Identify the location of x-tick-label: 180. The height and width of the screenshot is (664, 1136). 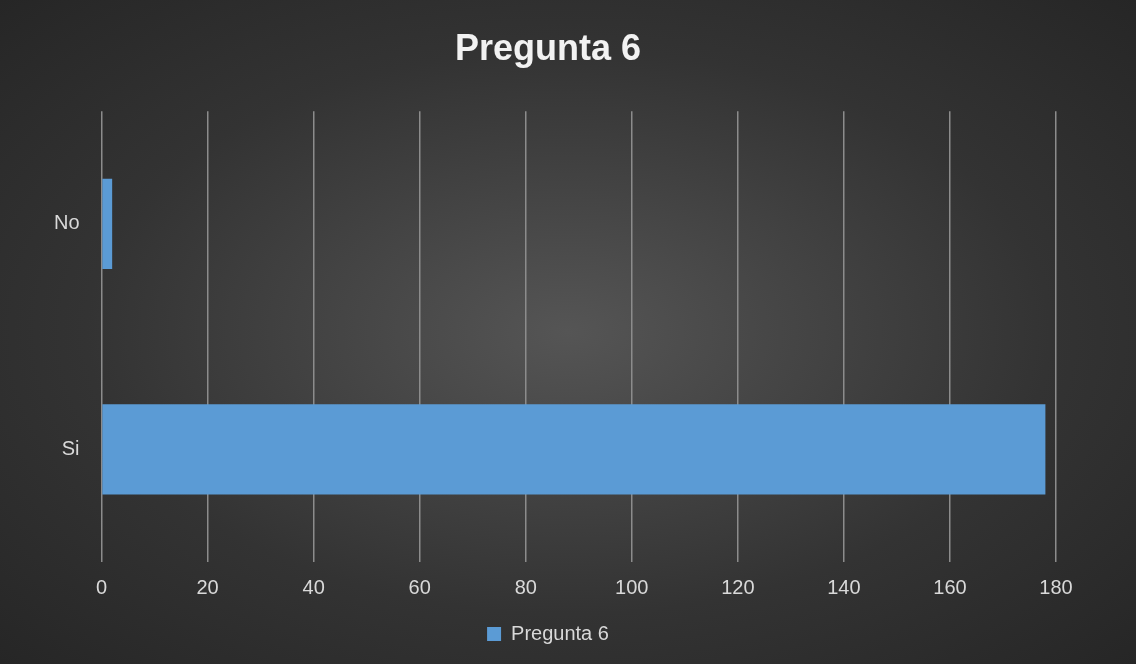
(1056, 586).